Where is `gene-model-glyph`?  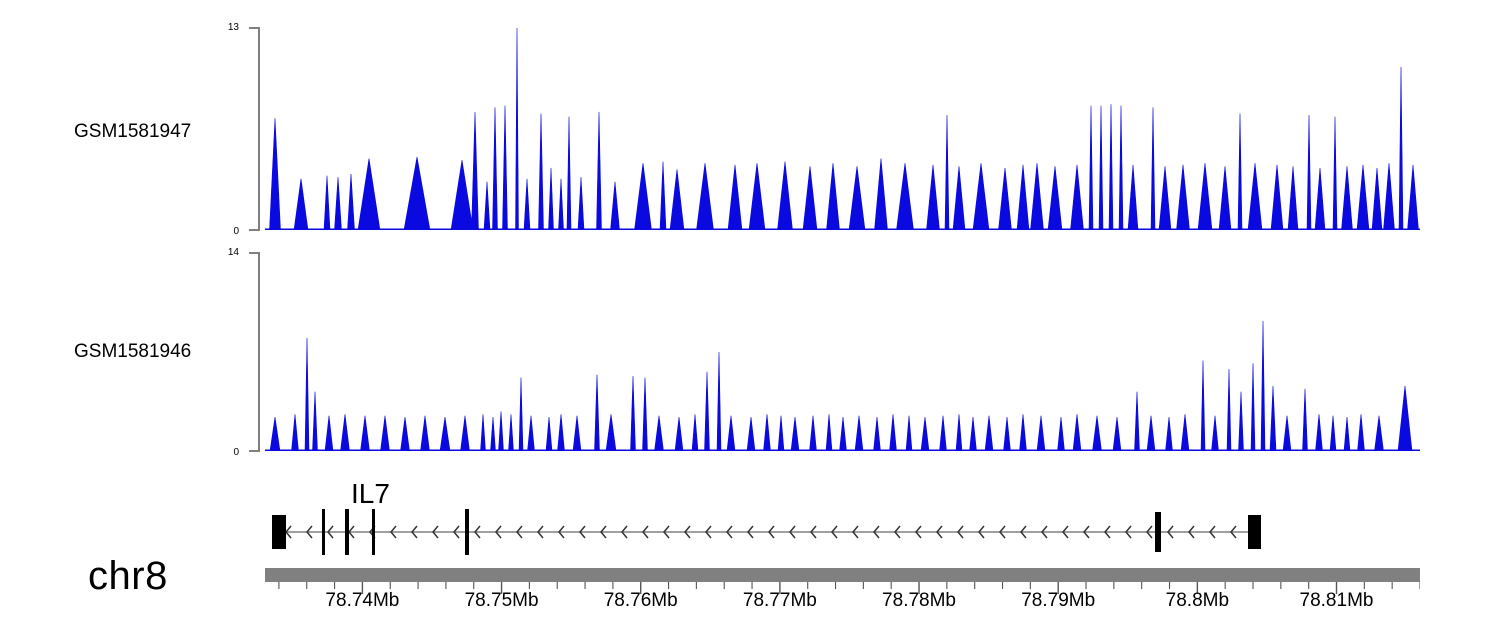 gene-model-glyph is located at coordinates (842, 515).